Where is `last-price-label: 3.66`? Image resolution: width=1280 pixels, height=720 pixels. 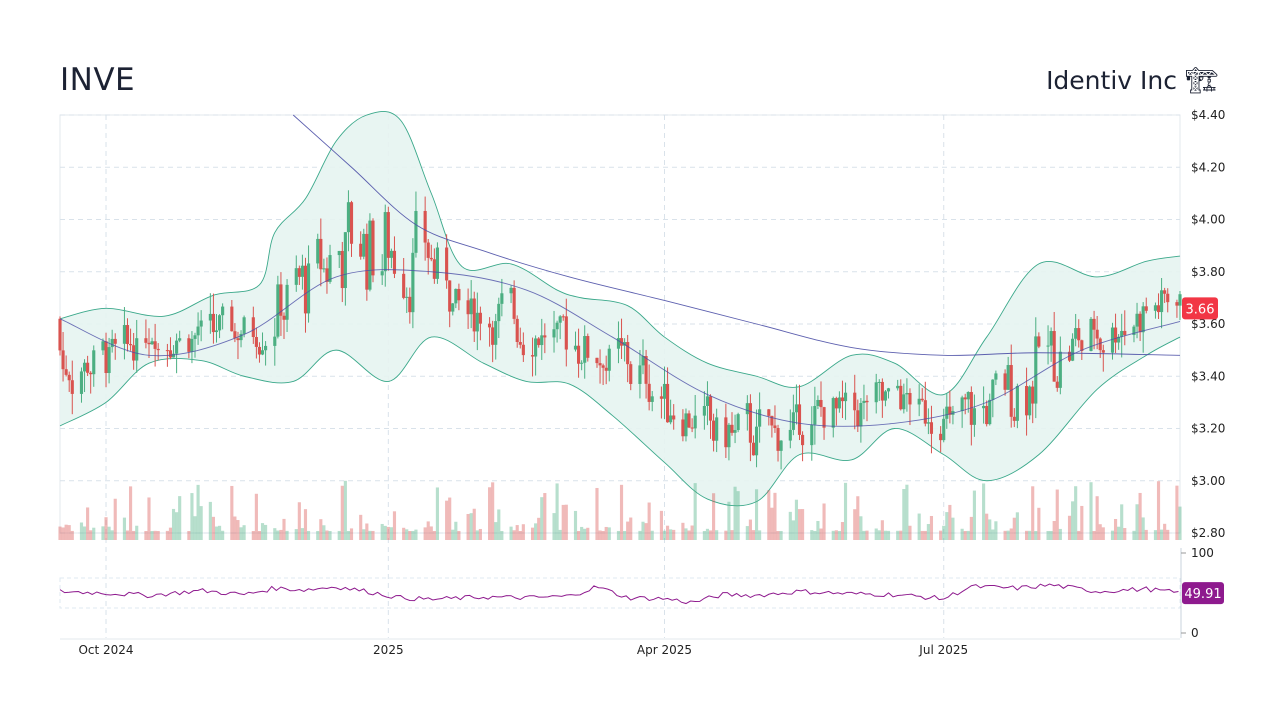 last-price-label: 3.66 is located at coordinates (1200, 309).